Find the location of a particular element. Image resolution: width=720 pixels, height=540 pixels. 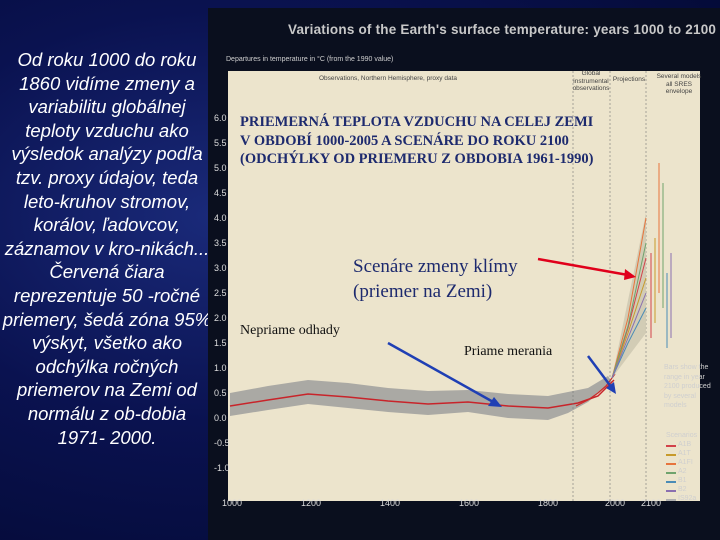

y-tick: 6.0 is located at coordinates (220, 118).